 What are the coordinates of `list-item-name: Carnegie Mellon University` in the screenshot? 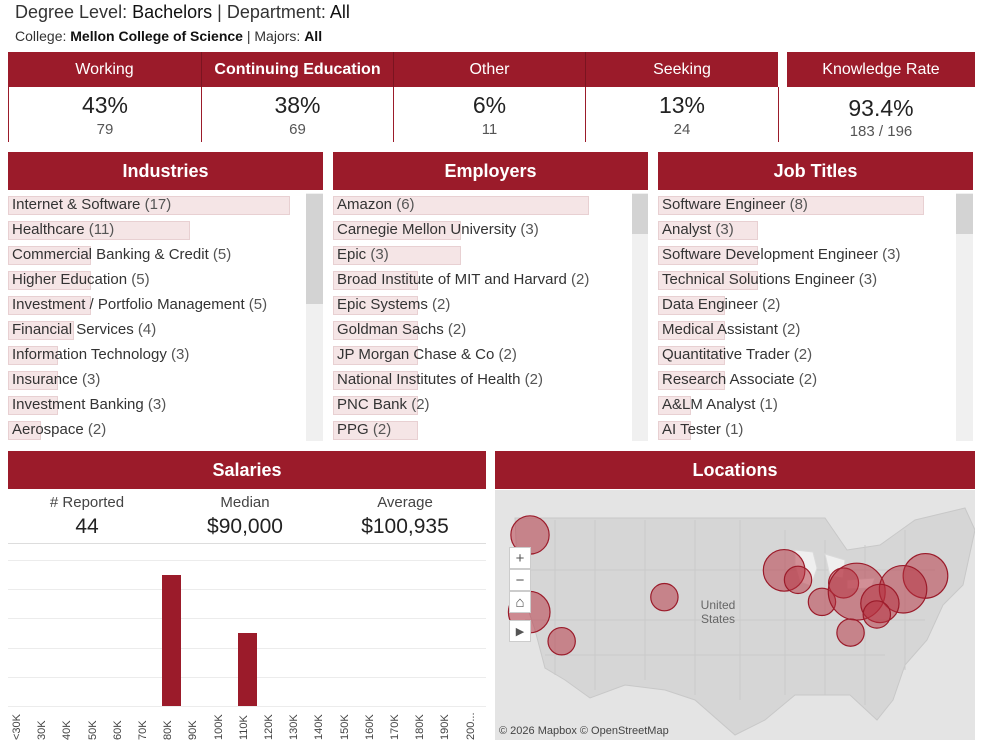 It's located at (427, 229).